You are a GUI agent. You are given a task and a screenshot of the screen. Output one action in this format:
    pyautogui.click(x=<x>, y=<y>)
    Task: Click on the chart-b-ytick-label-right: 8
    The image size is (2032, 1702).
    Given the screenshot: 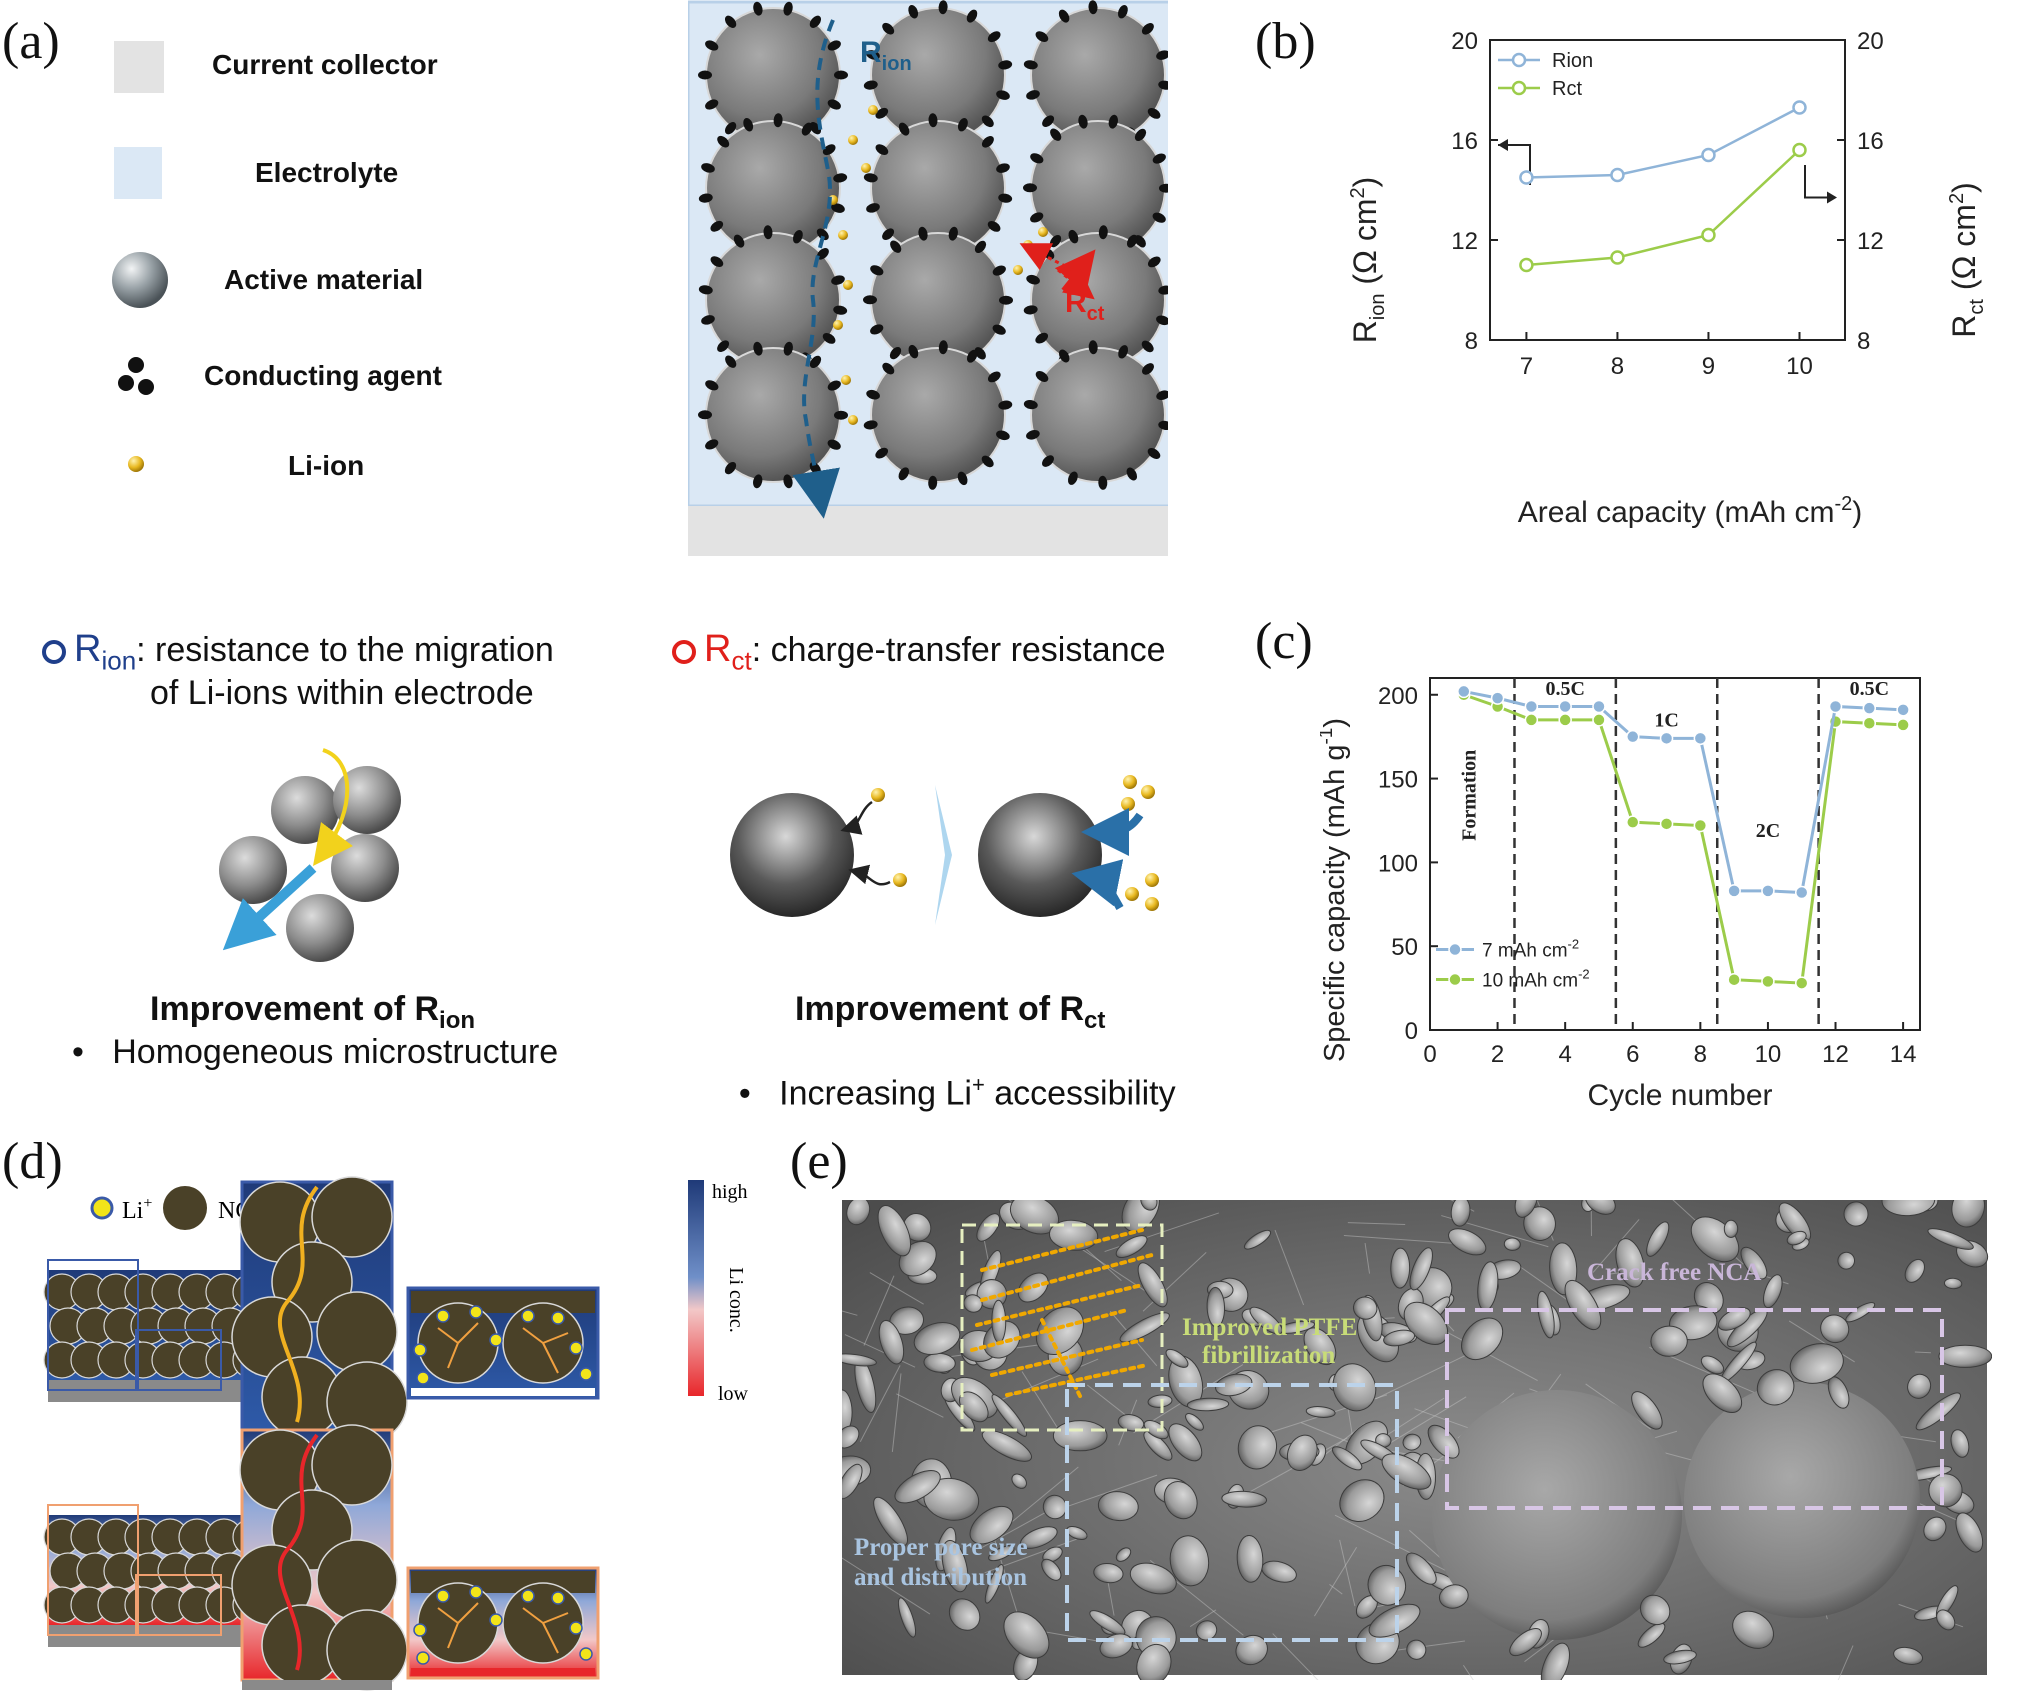 What is the action you would take?
    pyautogui.click(x=1863, y=341)
    